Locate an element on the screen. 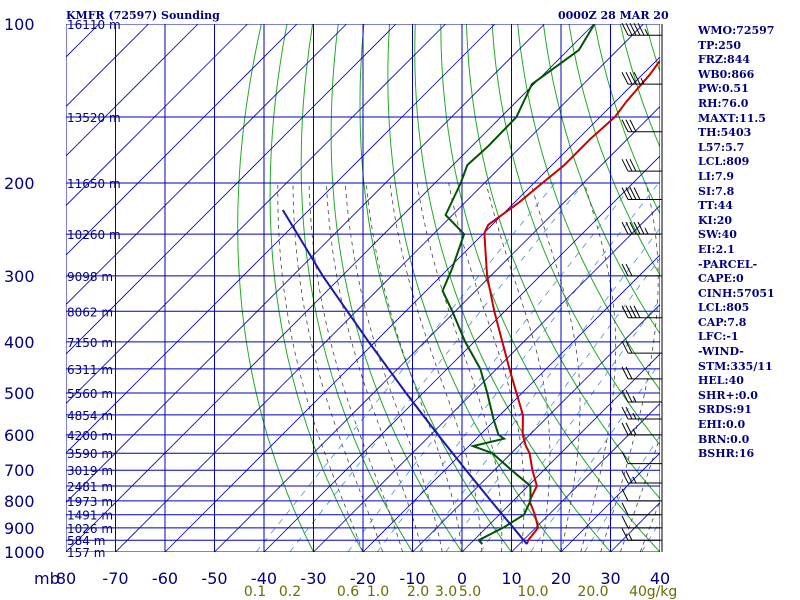 This screenshot has width=800, height=600. chart-title: KMFR (72597) Sounding is located at coordinates (143, 15).